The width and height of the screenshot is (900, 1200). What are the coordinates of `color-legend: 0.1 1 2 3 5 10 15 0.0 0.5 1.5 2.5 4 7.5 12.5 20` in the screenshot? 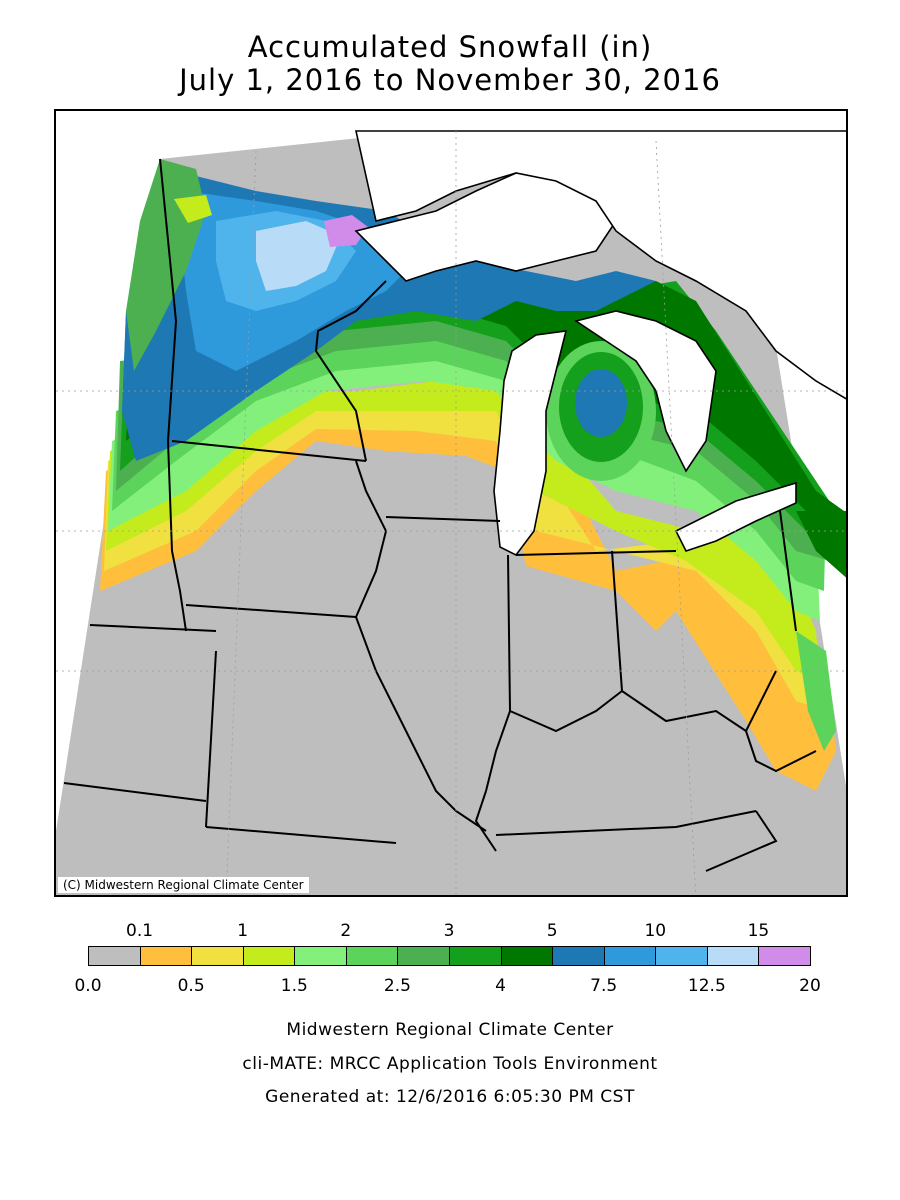 It's located at (450, 960).